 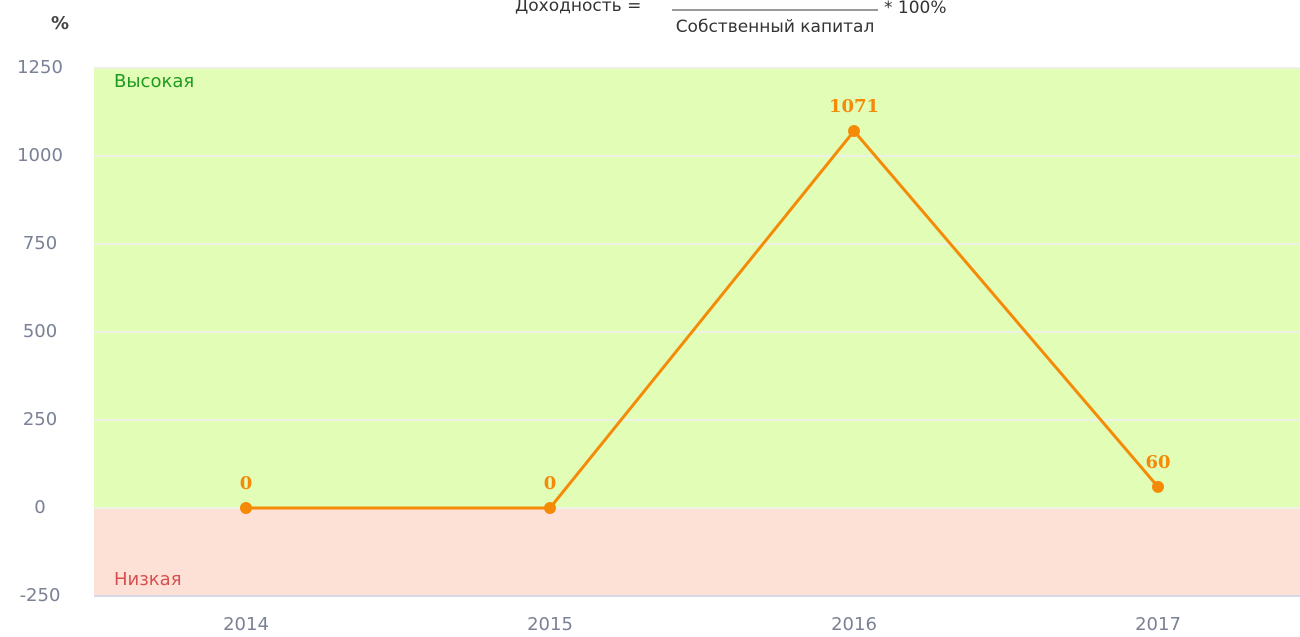 What do you see at coordinates (246, 624) in the screenshot?
I see `x-tick-label: 2014` at bounding box center [246, 624].